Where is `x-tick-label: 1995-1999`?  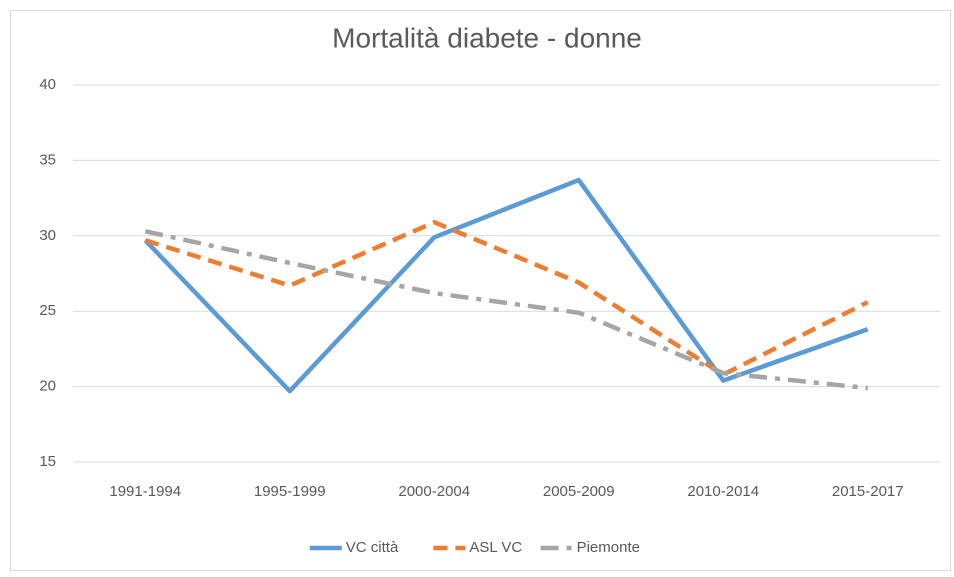 x-tick-label: 1995-1999 is located at coordinates (290, 491).